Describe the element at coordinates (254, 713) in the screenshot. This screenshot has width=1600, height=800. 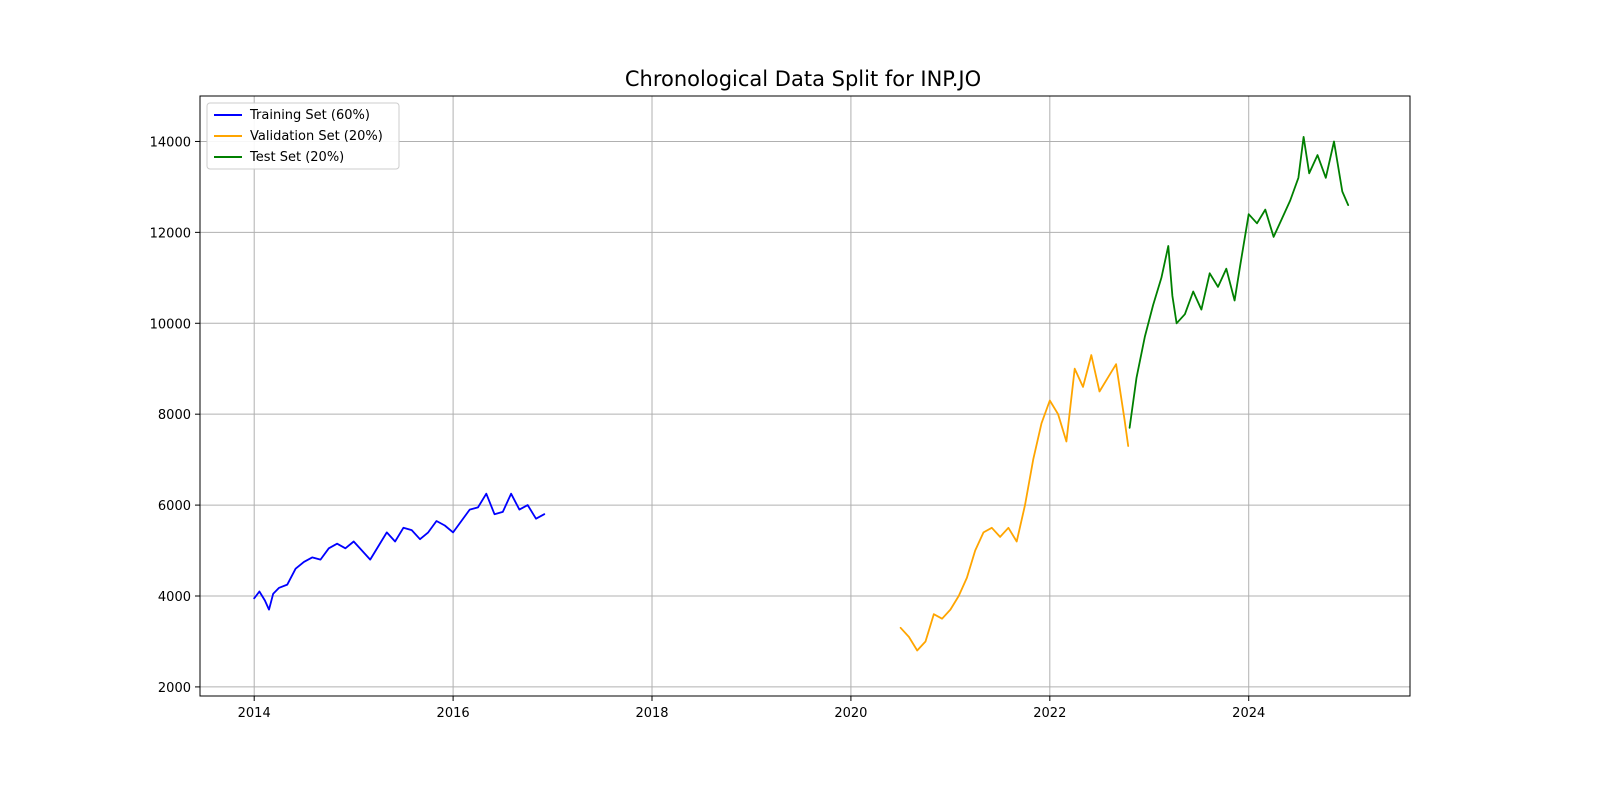
I see `x-tick-label: 2014` at that location.